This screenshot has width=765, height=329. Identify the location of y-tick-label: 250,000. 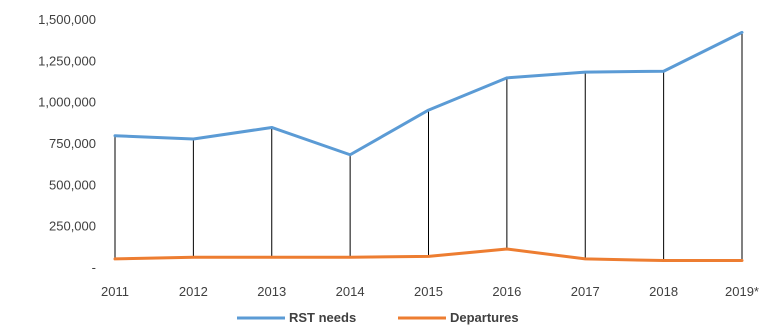
(72, 226).